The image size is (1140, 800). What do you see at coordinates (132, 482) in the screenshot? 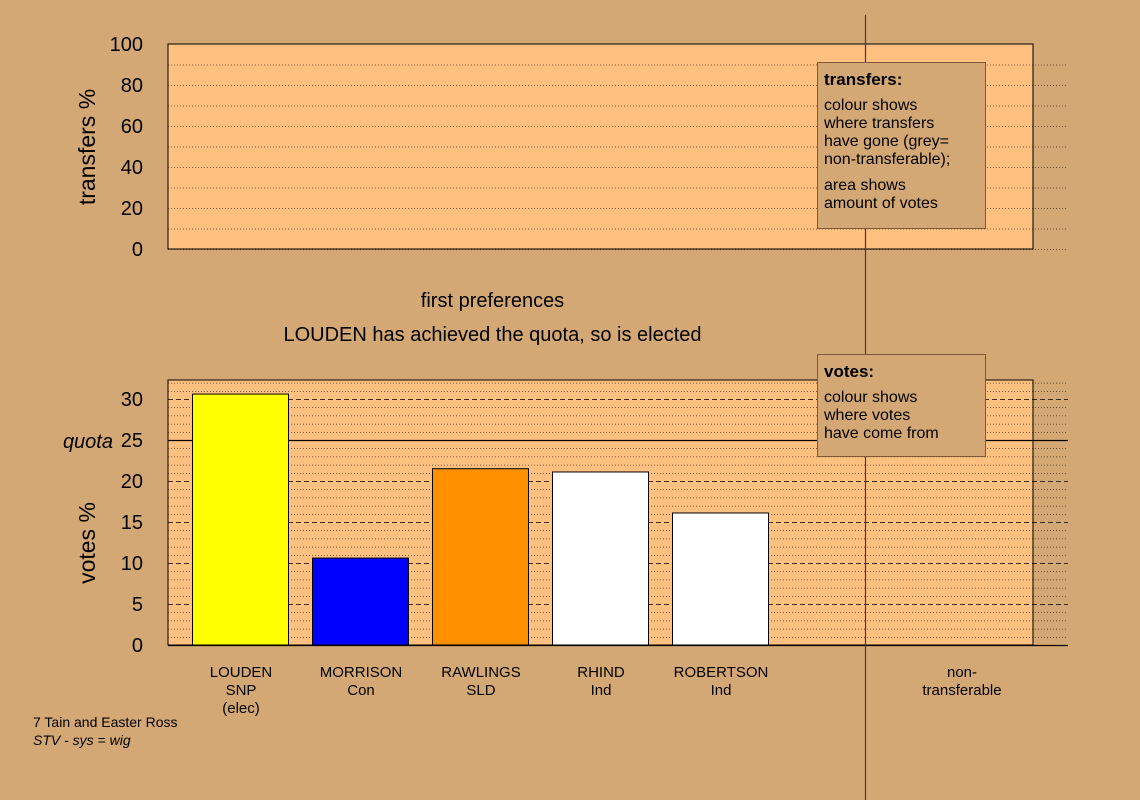
I see `votes-y-tick-label: 20` at bounding box center [132, 482].